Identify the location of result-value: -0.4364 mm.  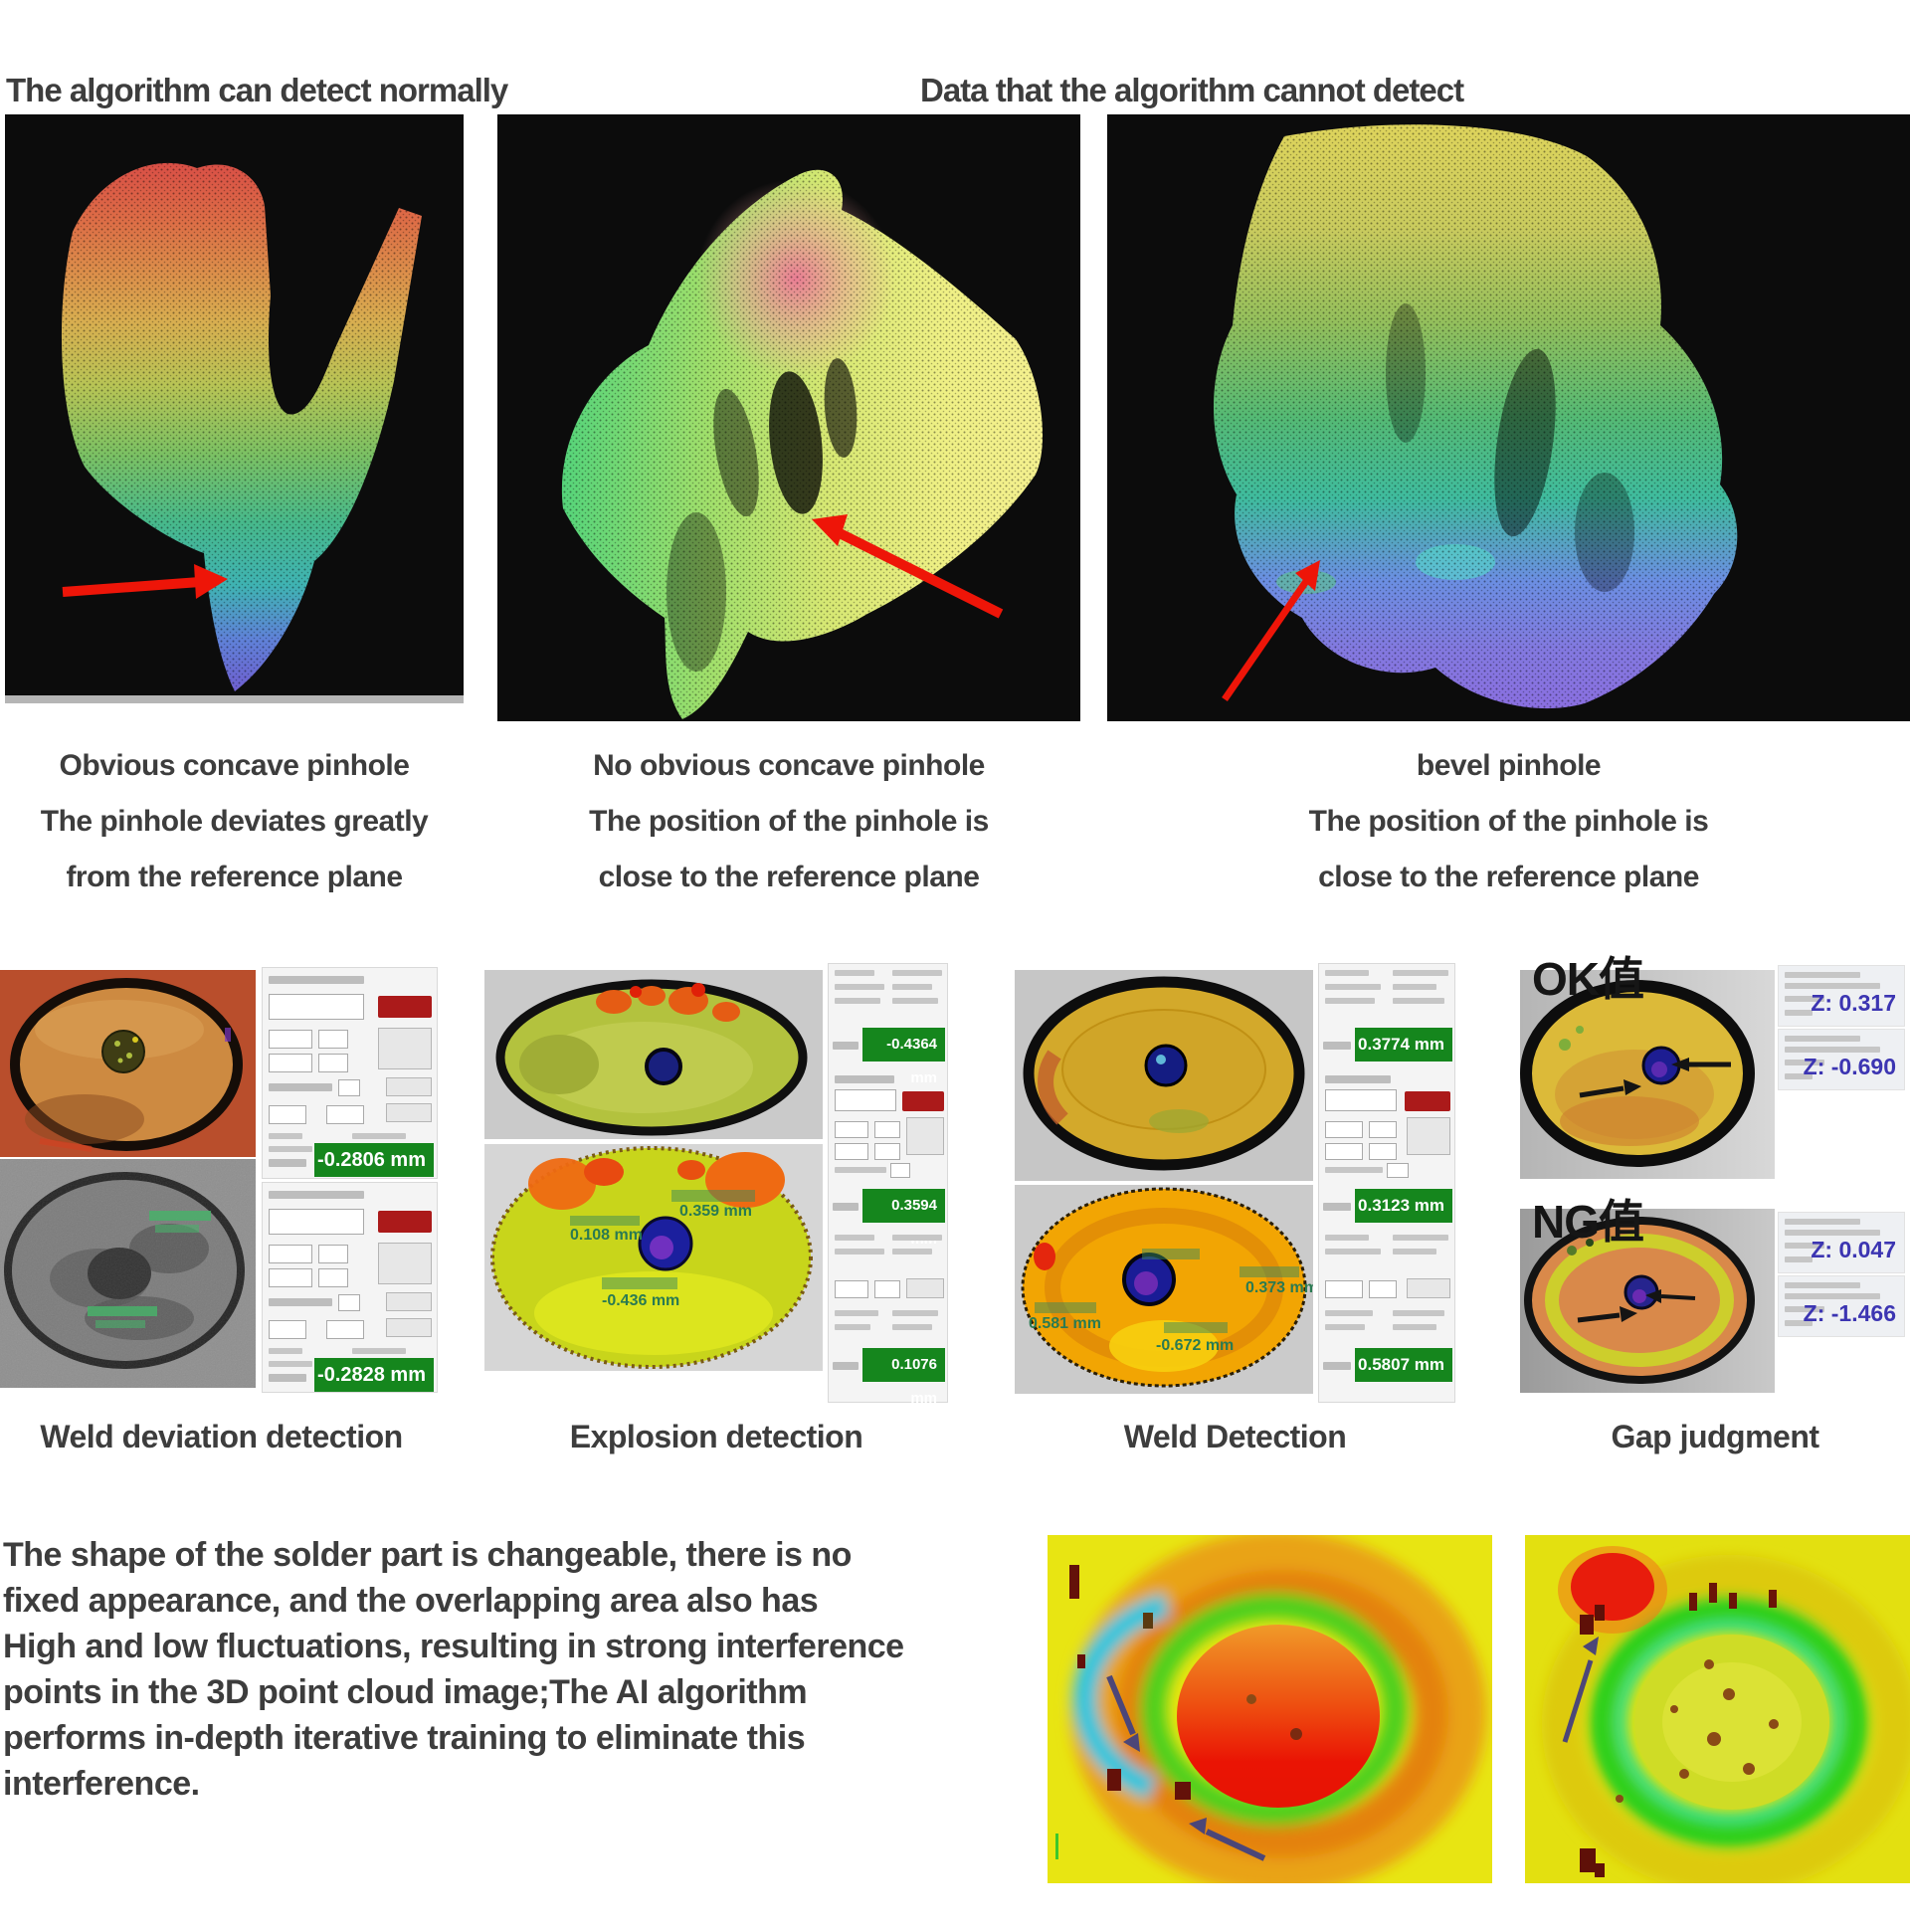
(903, 1057).